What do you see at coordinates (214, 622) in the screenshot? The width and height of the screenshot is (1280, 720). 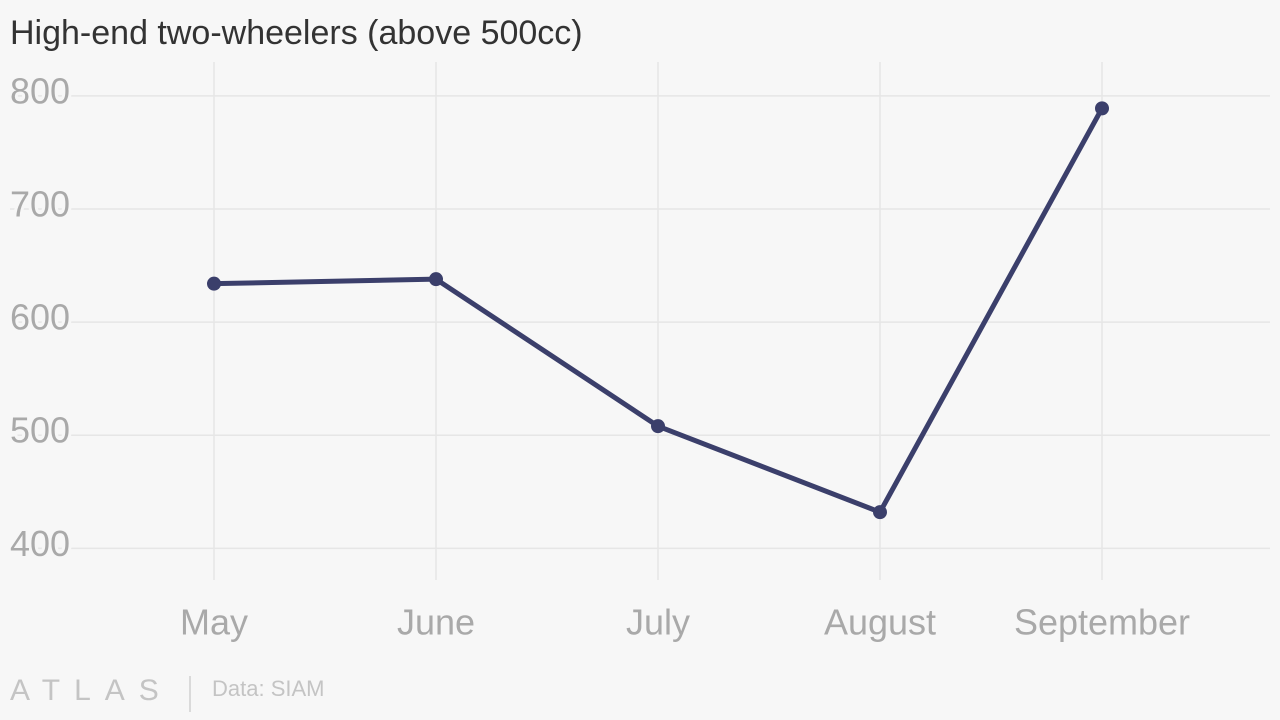 I see `x-tick-label: May` at bounding box center [214, 622].